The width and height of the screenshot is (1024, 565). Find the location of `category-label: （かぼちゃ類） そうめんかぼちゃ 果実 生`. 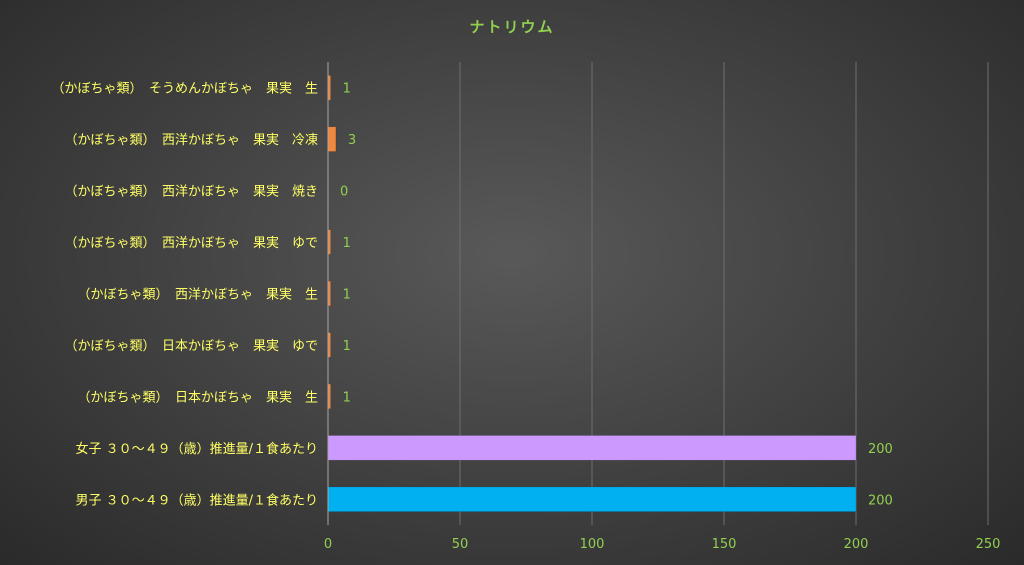

category-label: （かぼちゃ類） そうめんかぼちゃ 果実 生 is located at coordinates (184, 89).